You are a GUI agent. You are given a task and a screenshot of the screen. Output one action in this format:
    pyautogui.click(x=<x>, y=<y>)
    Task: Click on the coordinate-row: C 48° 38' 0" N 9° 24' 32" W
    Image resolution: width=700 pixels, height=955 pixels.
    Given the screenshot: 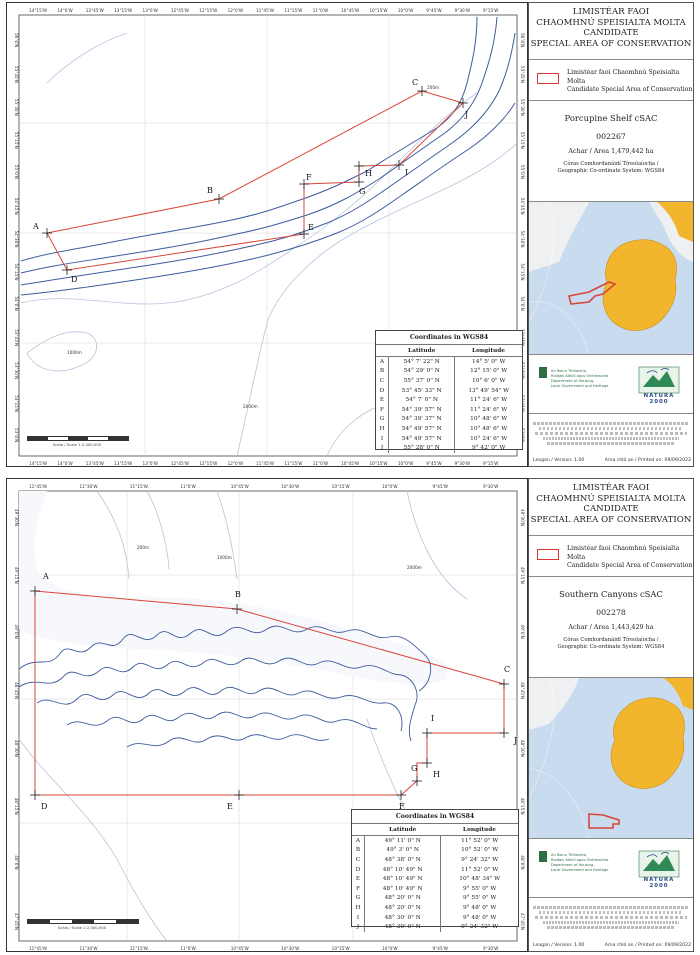 What is the action you would take?
    pyautogui.click(x=435, y=860)
    